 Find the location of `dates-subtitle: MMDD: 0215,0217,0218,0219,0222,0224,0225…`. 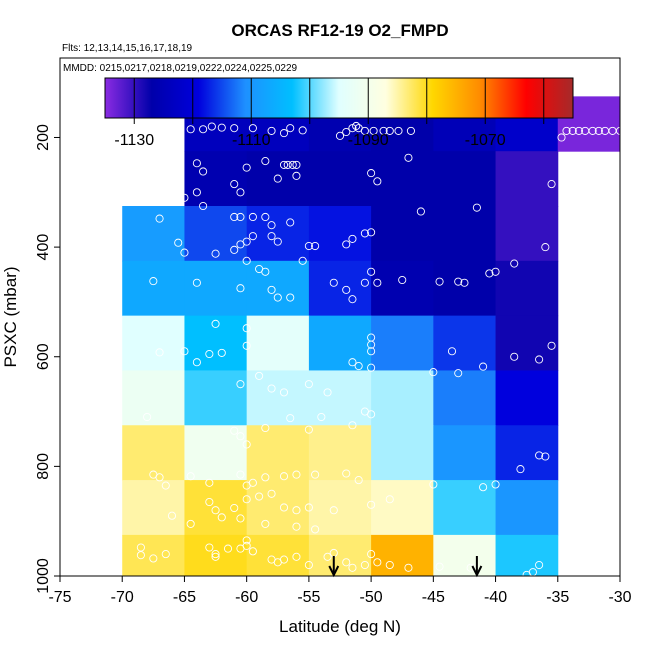

dates-subtitle: MMDD: 0215,0217,0218,0219,0222,0224,0225… is located at coordinates (180, 68).